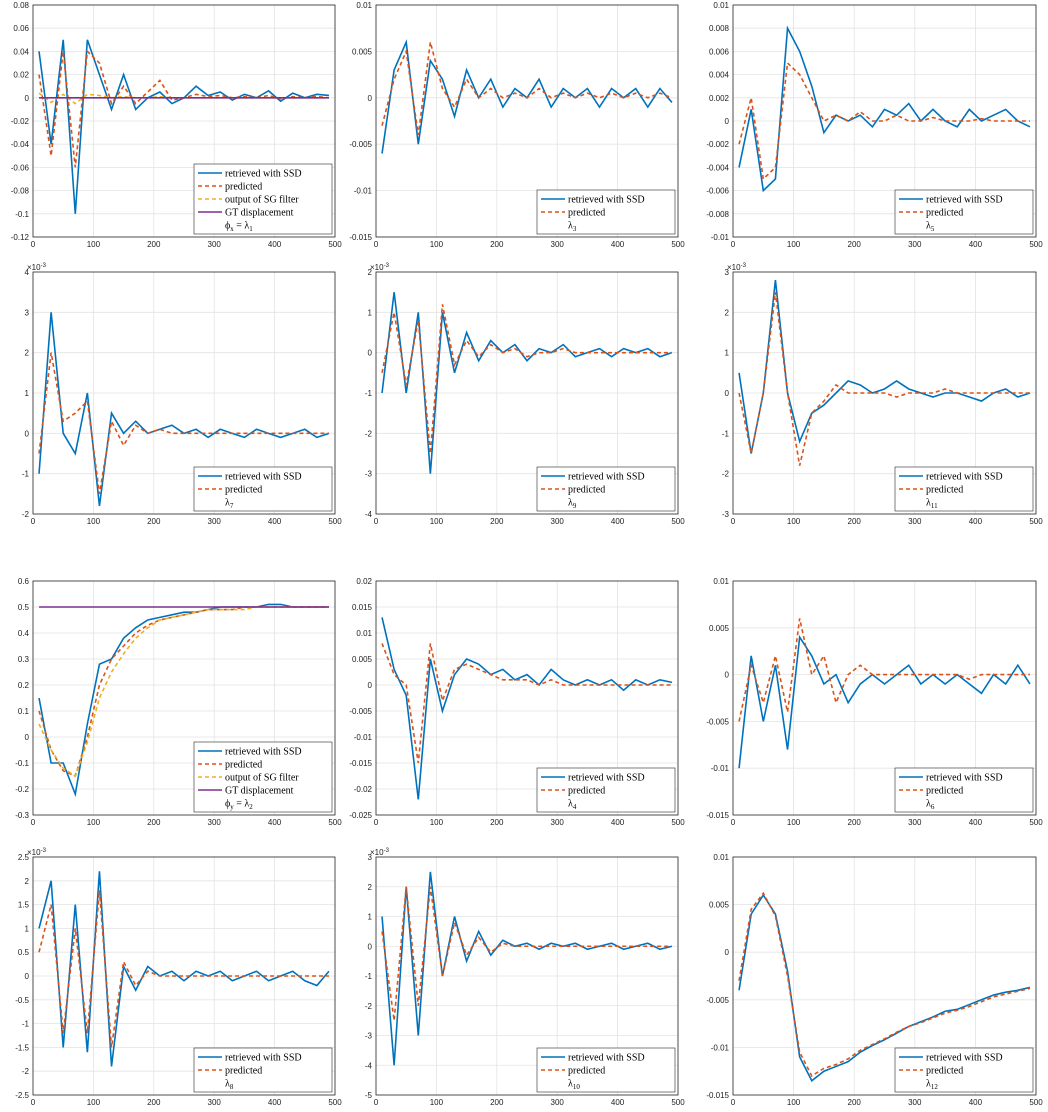 The image size is (1048, 1112). What do you see at coordinates (577, 1087) in the screenshot?
I see `note-sub: 10` at bounding box center [577, 1087].